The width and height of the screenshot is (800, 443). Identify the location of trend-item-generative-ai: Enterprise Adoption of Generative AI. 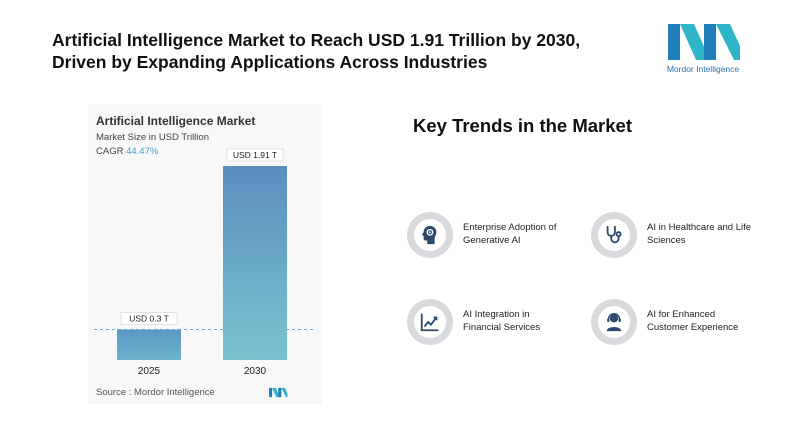
(497, 237).